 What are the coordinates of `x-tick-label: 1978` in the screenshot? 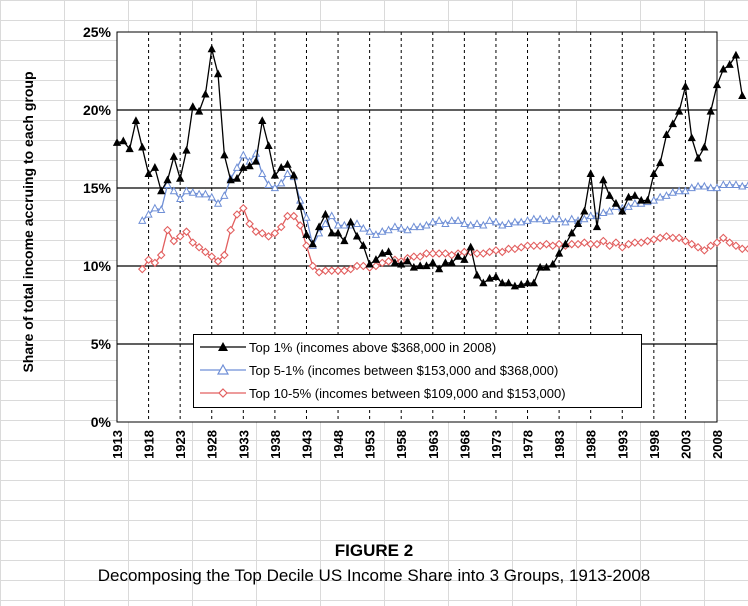 It's located at (528, 444).